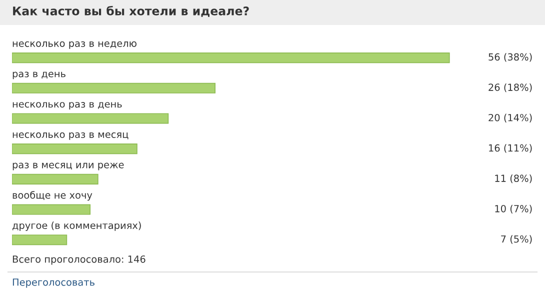  What do you see at coordinates (516, 239) in the screenshot?
I see `data-label: 7 (5%)` at bounding box center [516, 239].